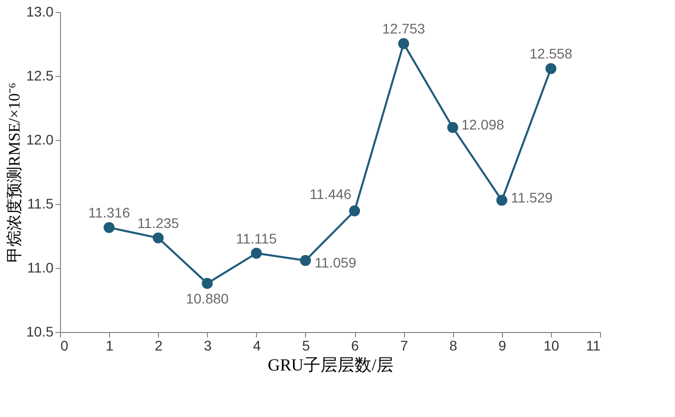 The width and height of the screenshot is (675, 417). What do you see at coordinates (14, 172) in the screenshot?
I see `y-axis-title: 甲烷浓度预测RMSE/×10⁻⁶` at bounding box center [14, 172].